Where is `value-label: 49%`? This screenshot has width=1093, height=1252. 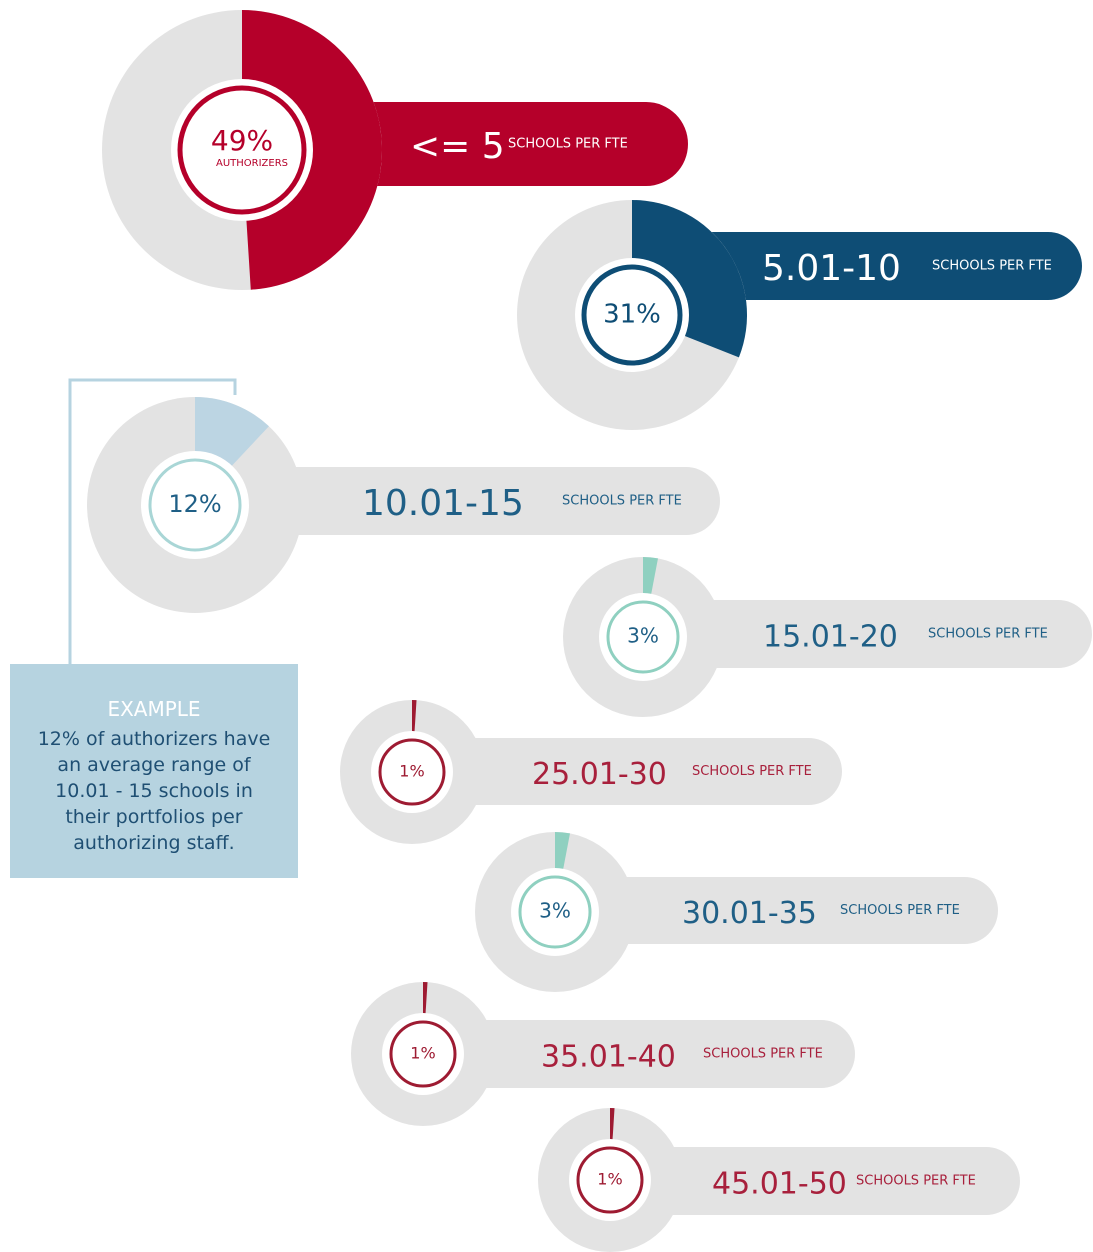
value-label: 49% is located at coordinates (242, 140).